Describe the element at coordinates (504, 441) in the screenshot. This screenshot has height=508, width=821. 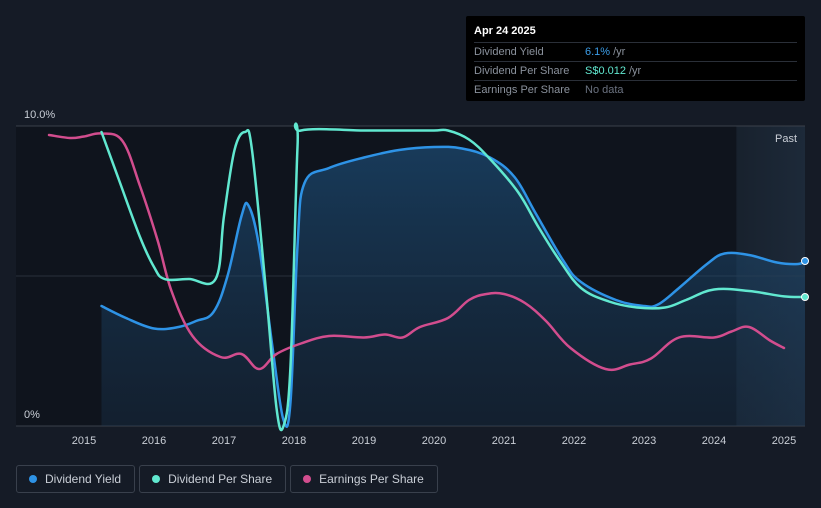
I see `x-tick-label: 2021` at that location.